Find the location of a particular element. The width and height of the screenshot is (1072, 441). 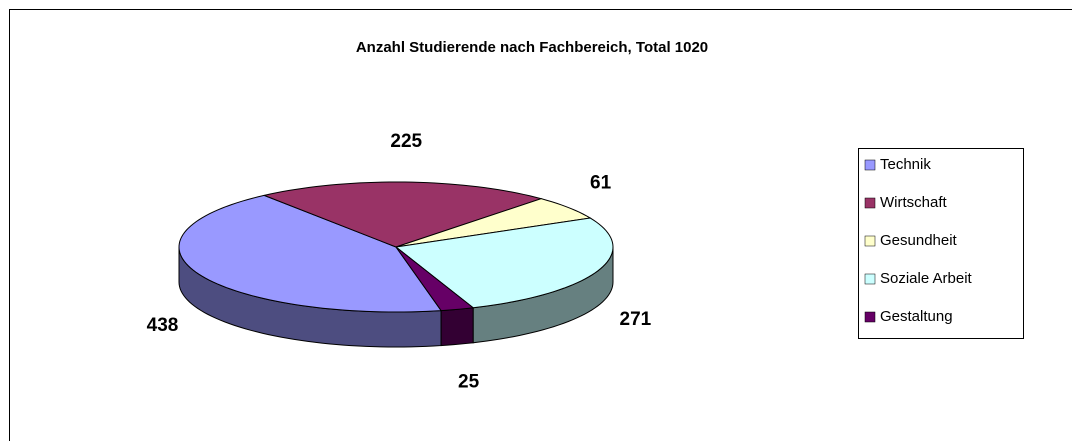

legend-label: Soziale Arbeit is located at coordinates (926, 278).